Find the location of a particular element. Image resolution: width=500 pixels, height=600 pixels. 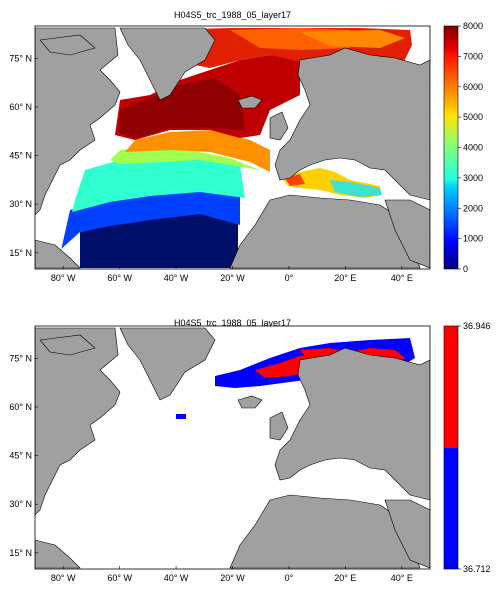

colorbar-bottom is located at coordinates (451, 447).